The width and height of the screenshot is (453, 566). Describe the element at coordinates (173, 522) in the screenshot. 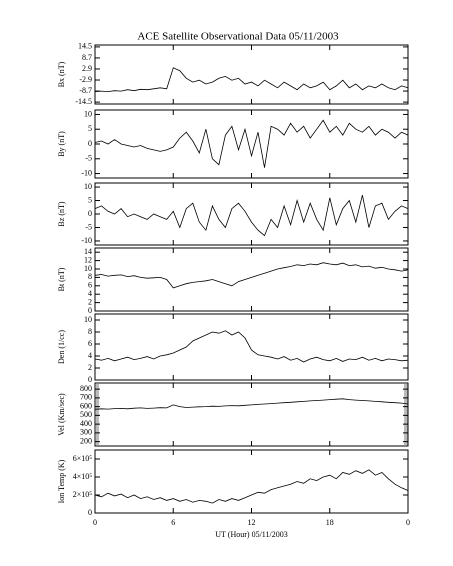

I see `x-tick-label: 6` at that location.